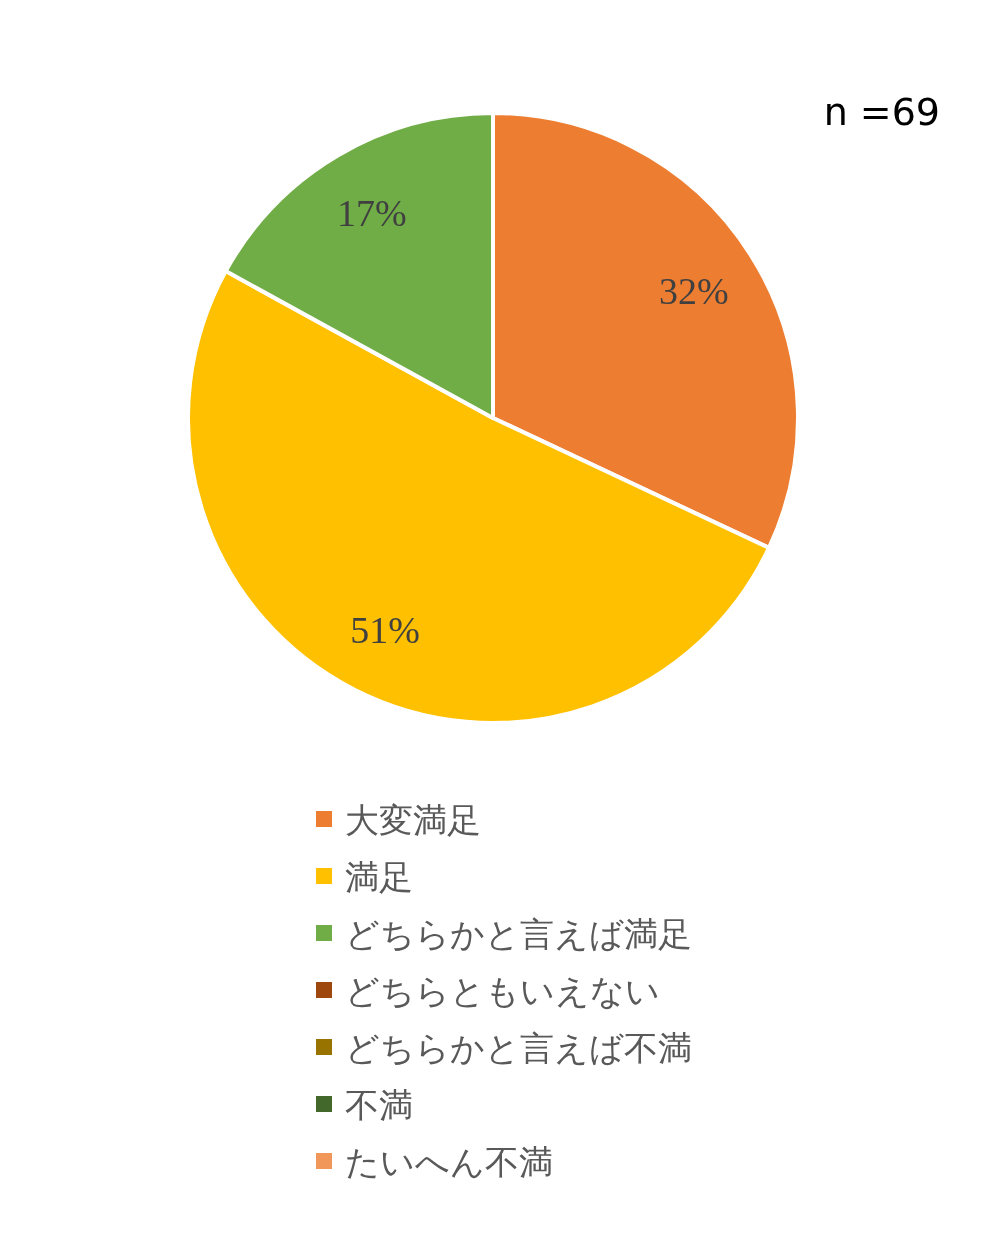 This screenshot has height=1246, width=981. What do you see at coordinates (372, 213) in the screenshot?
I see `data-label: 17%` at bounding box center [372, 213].